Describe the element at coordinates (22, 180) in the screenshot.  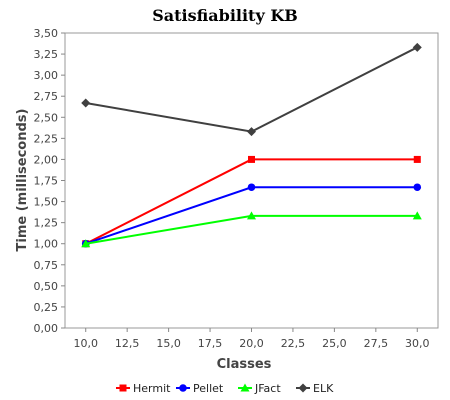
I see `y-axis-title: Time (milliseconds)` at that location.